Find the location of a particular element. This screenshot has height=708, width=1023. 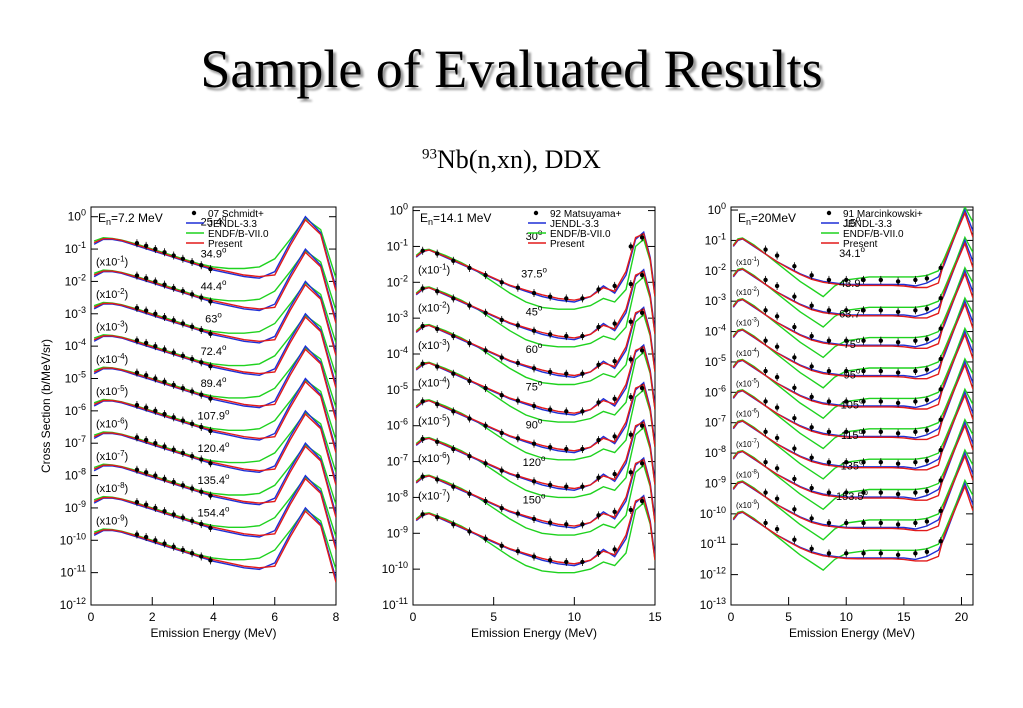

angle-label: 25.4o is located at coordinates (214, 220).